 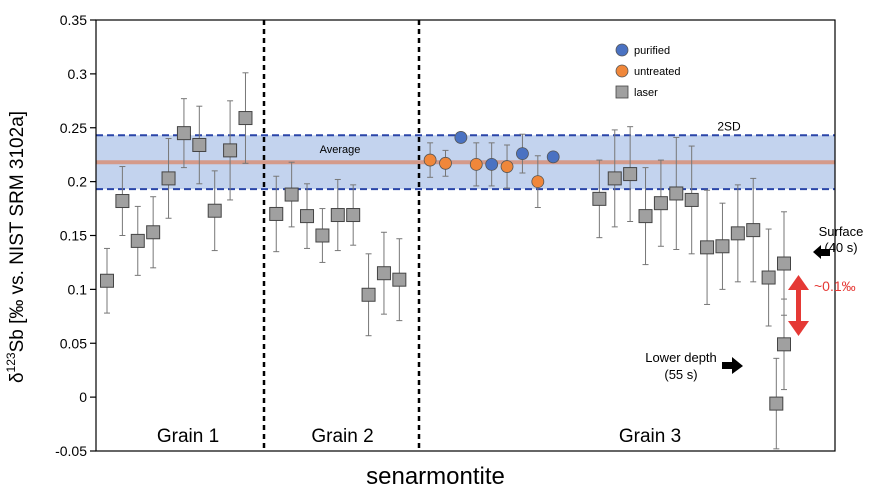 What do you see at coordinates (798, 305) in the screenshot?
I see `difference-arrow-icon` at bounding box center [798, 305].